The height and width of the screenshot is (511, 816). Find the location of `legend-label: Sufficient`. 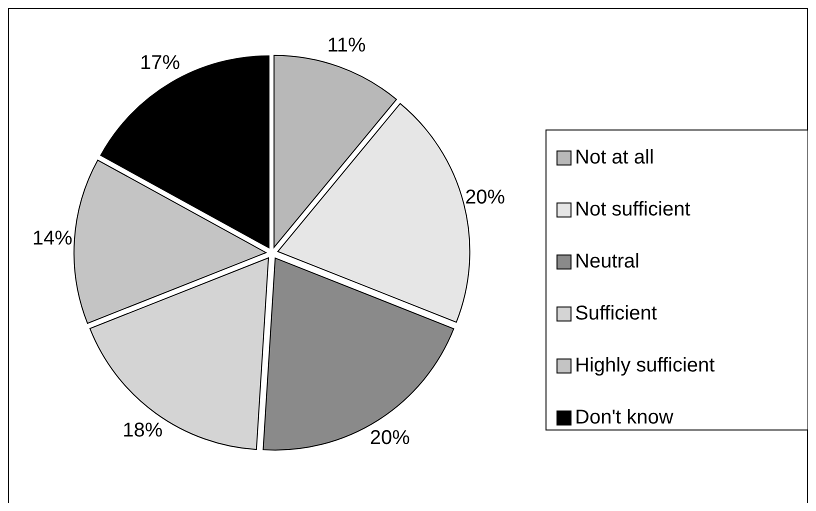

legend-label: Sufficient is located at coordinates (616, 313).